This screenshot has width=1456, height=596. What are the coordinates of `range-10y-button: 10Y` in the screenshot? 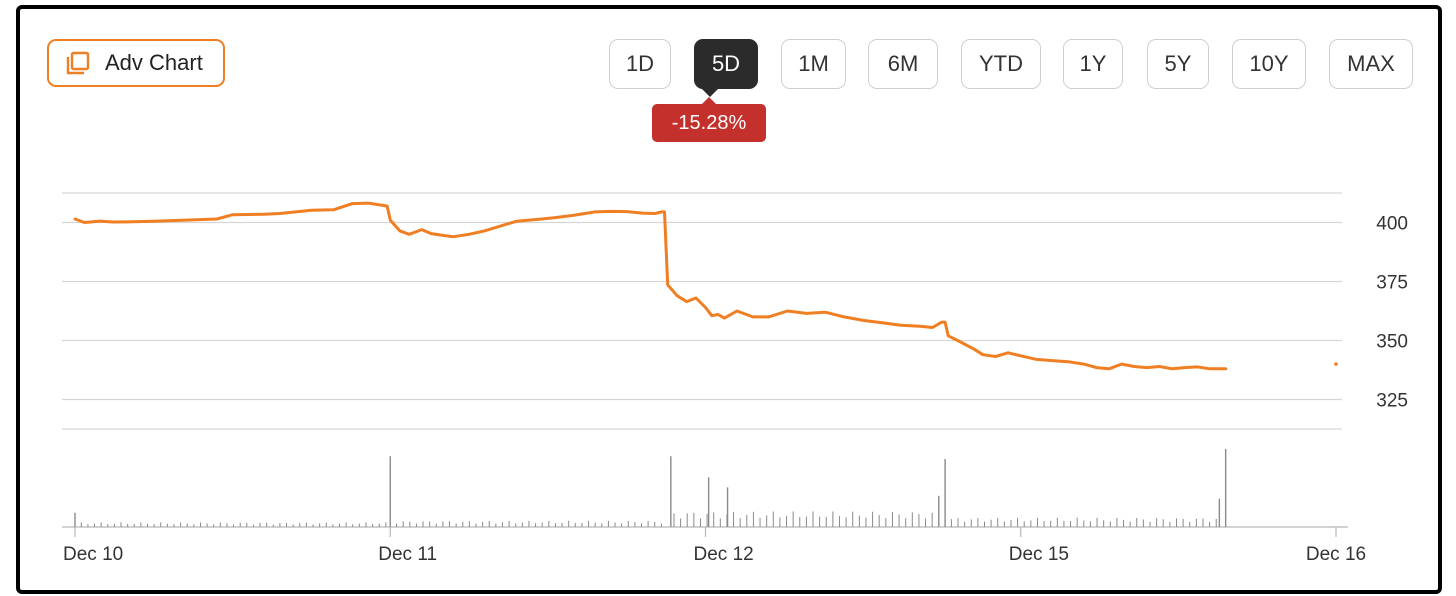 It's located at (1269, 64).